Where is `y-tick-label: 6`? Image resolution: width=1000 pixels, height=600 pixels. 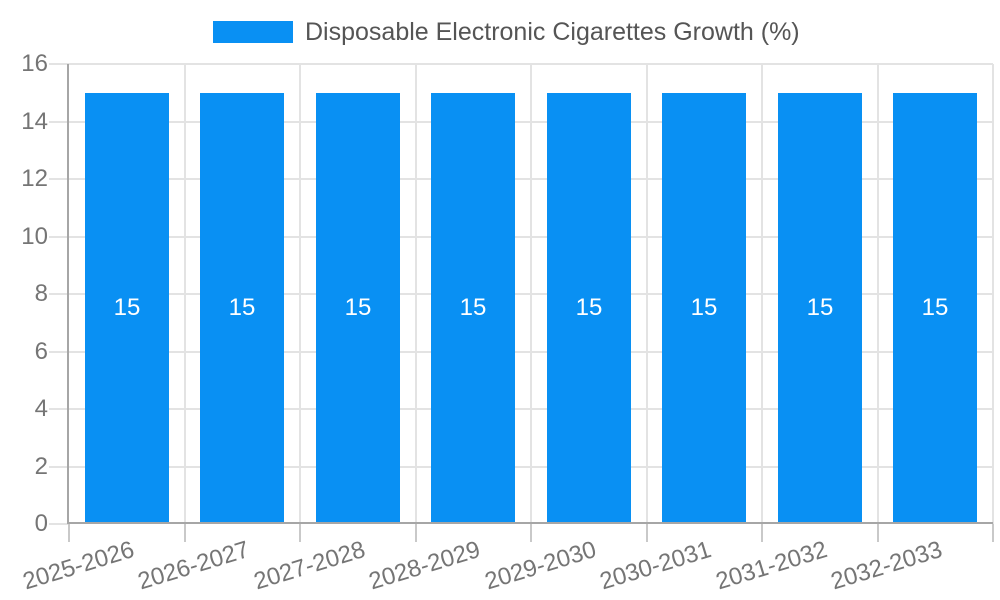 y-tick-label: 6 is located at coordinates (41, 351).